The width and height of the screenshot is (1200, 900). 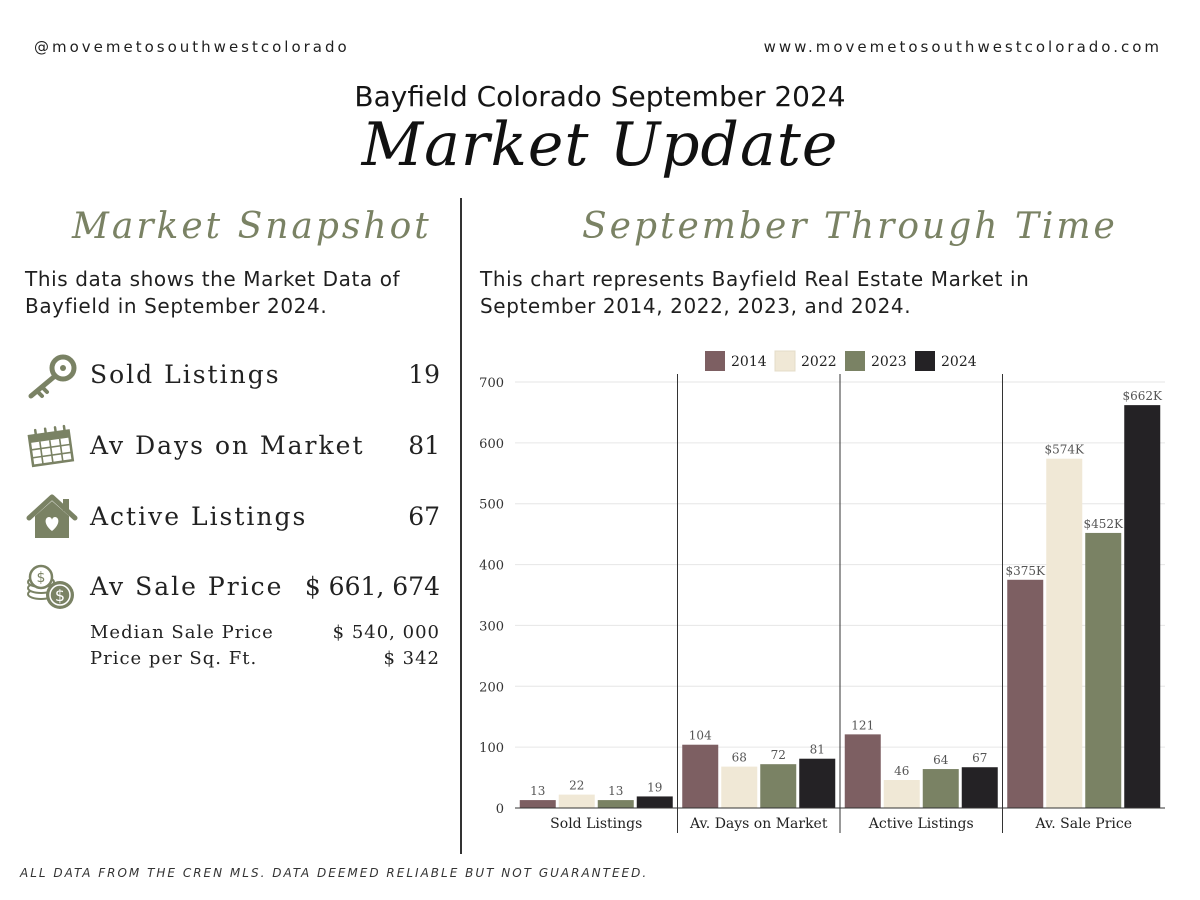 What do you see at coordinates (411, 658) in the screenshot?
I see `sub-metric-value: $ 342` at bounding box center [411, 658].